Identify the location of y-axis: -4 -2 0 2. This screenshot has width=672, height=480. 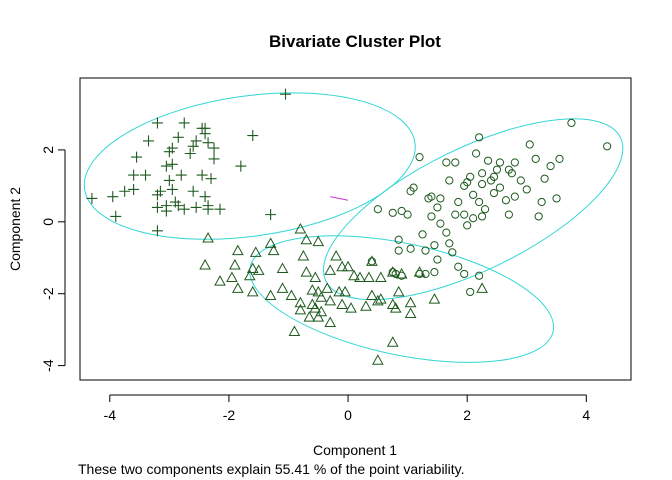
(53, 259).